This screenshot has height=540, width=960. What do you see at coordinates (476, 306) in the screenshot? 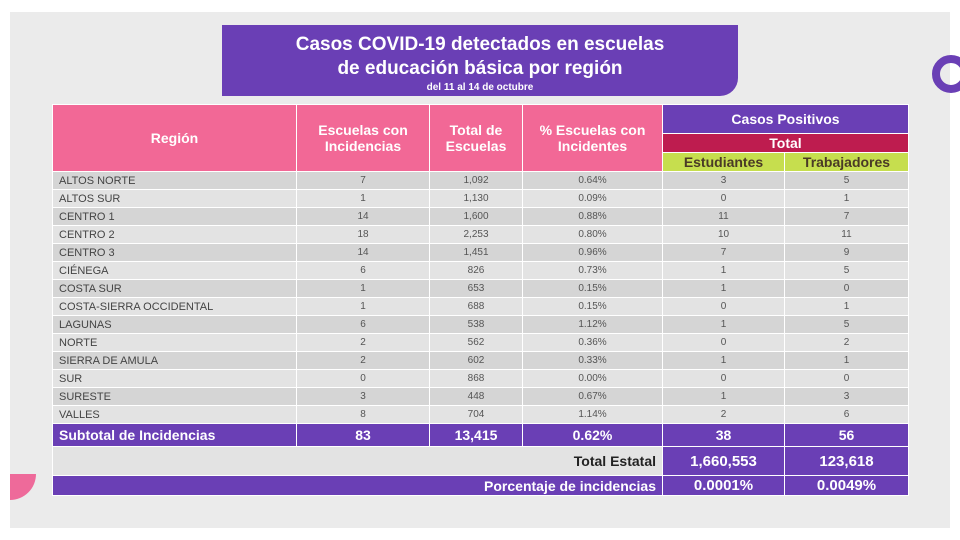
I see `cell-total: 688` at bounding box center [476, 306].